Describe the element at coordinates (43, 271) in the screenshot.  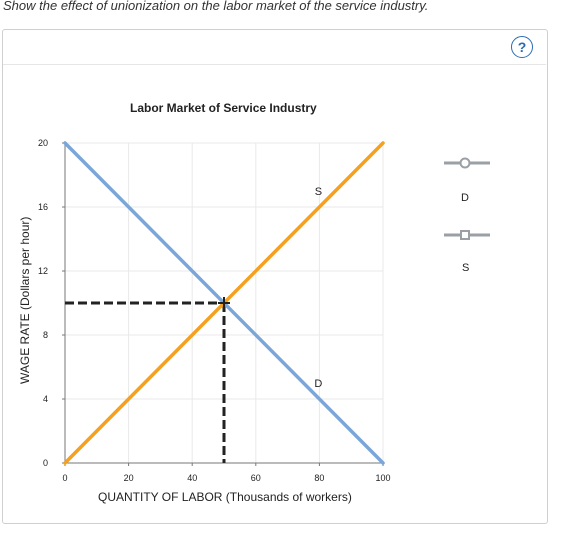
I see `y-tick-label-3: 12` at that location.